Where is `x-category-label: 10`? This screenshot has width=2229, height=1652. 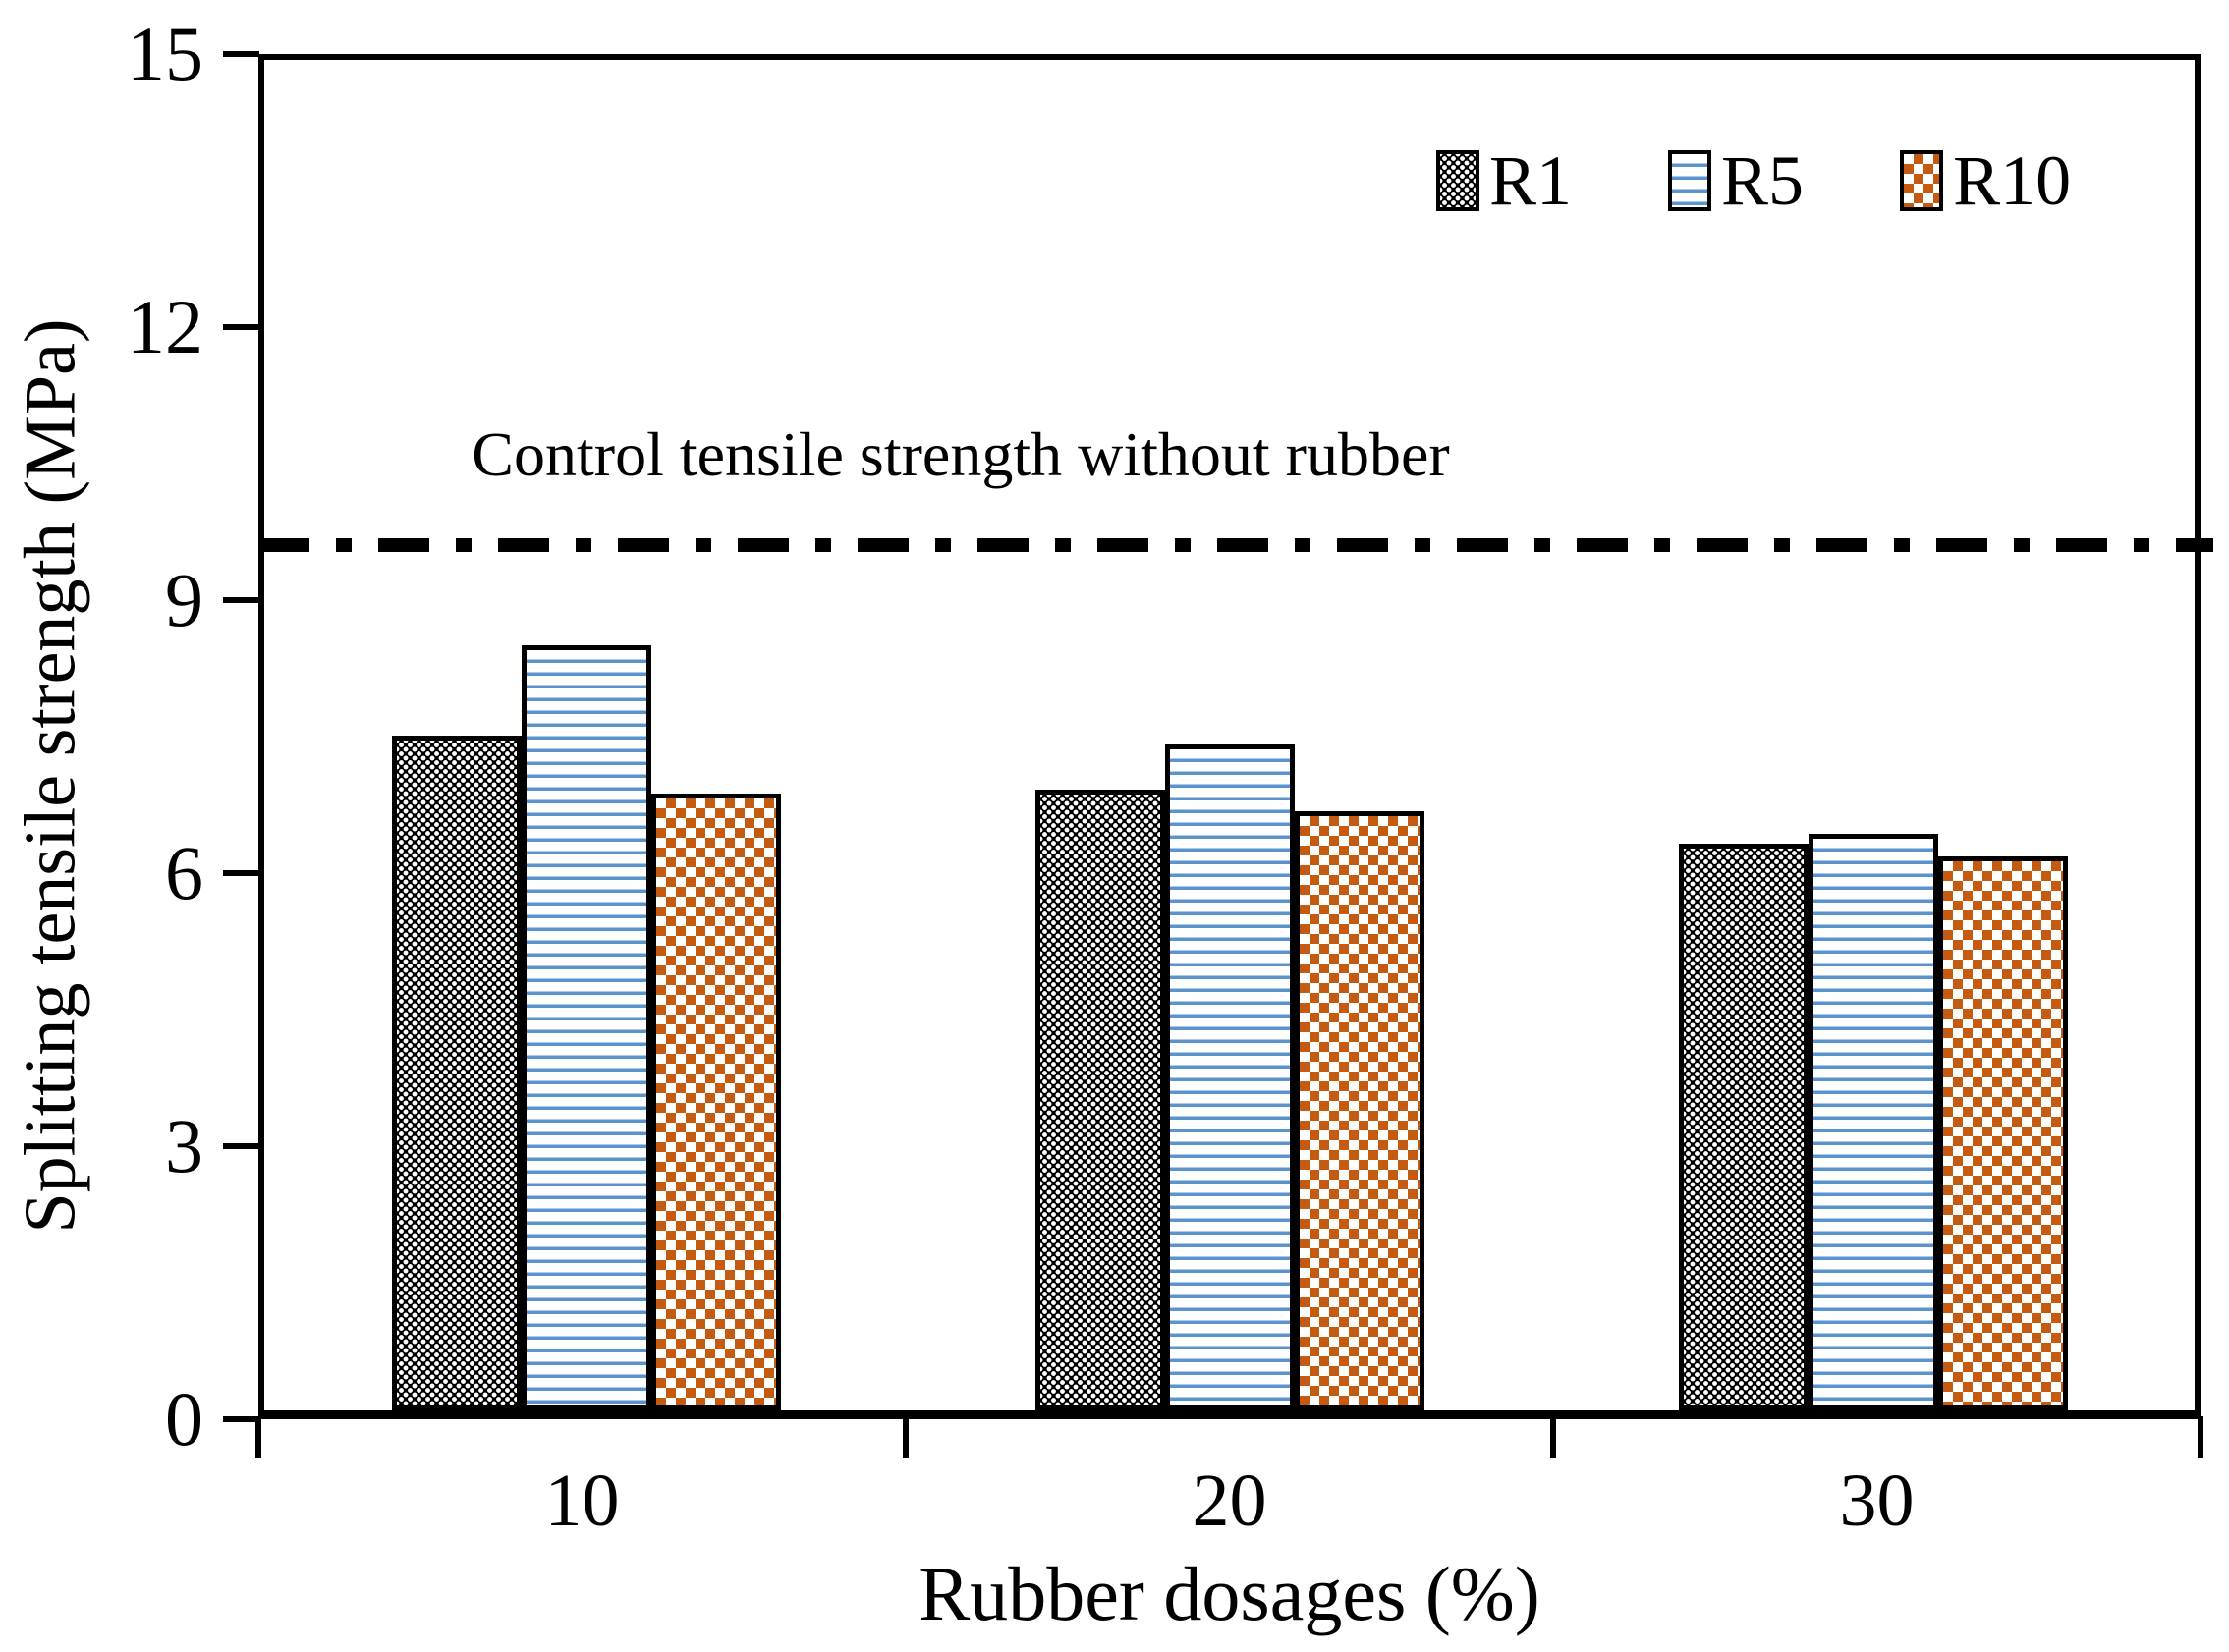
x-category-label: 10 is located at coordinates (582, 1500).